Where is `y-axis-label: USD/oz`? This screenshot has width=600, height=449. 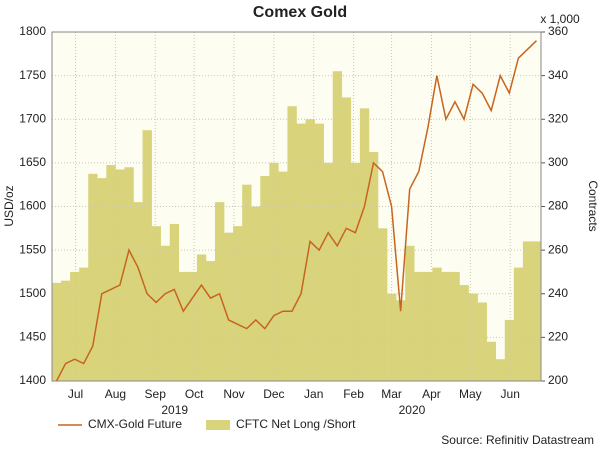
y-axis-label: USD/oz is located at coordinates (9, 205).